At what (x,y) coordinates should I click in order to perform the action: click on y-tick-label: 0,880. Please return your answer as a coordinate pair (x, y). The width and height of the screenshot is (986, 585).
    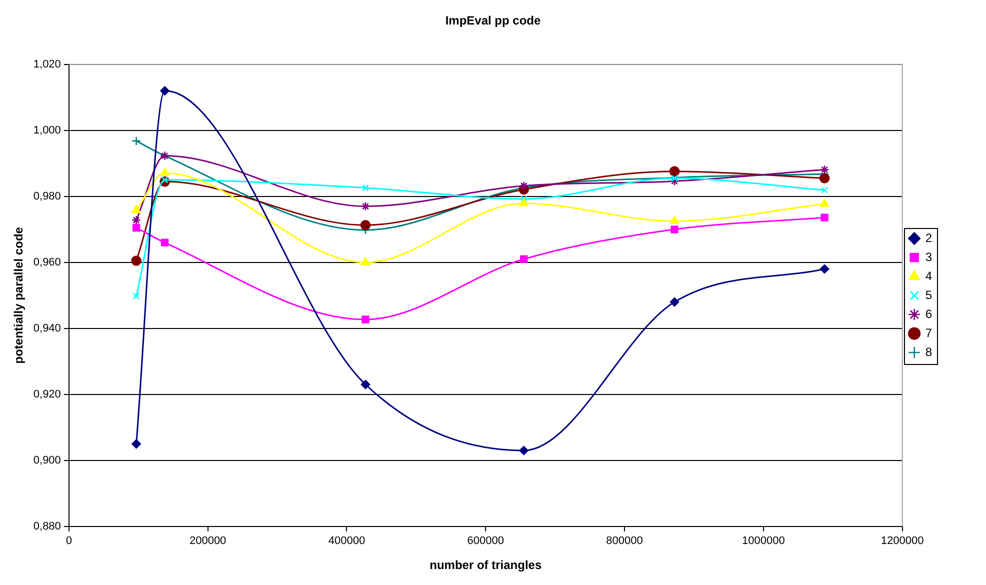
    Looking at the image, I should click on (47, 526).